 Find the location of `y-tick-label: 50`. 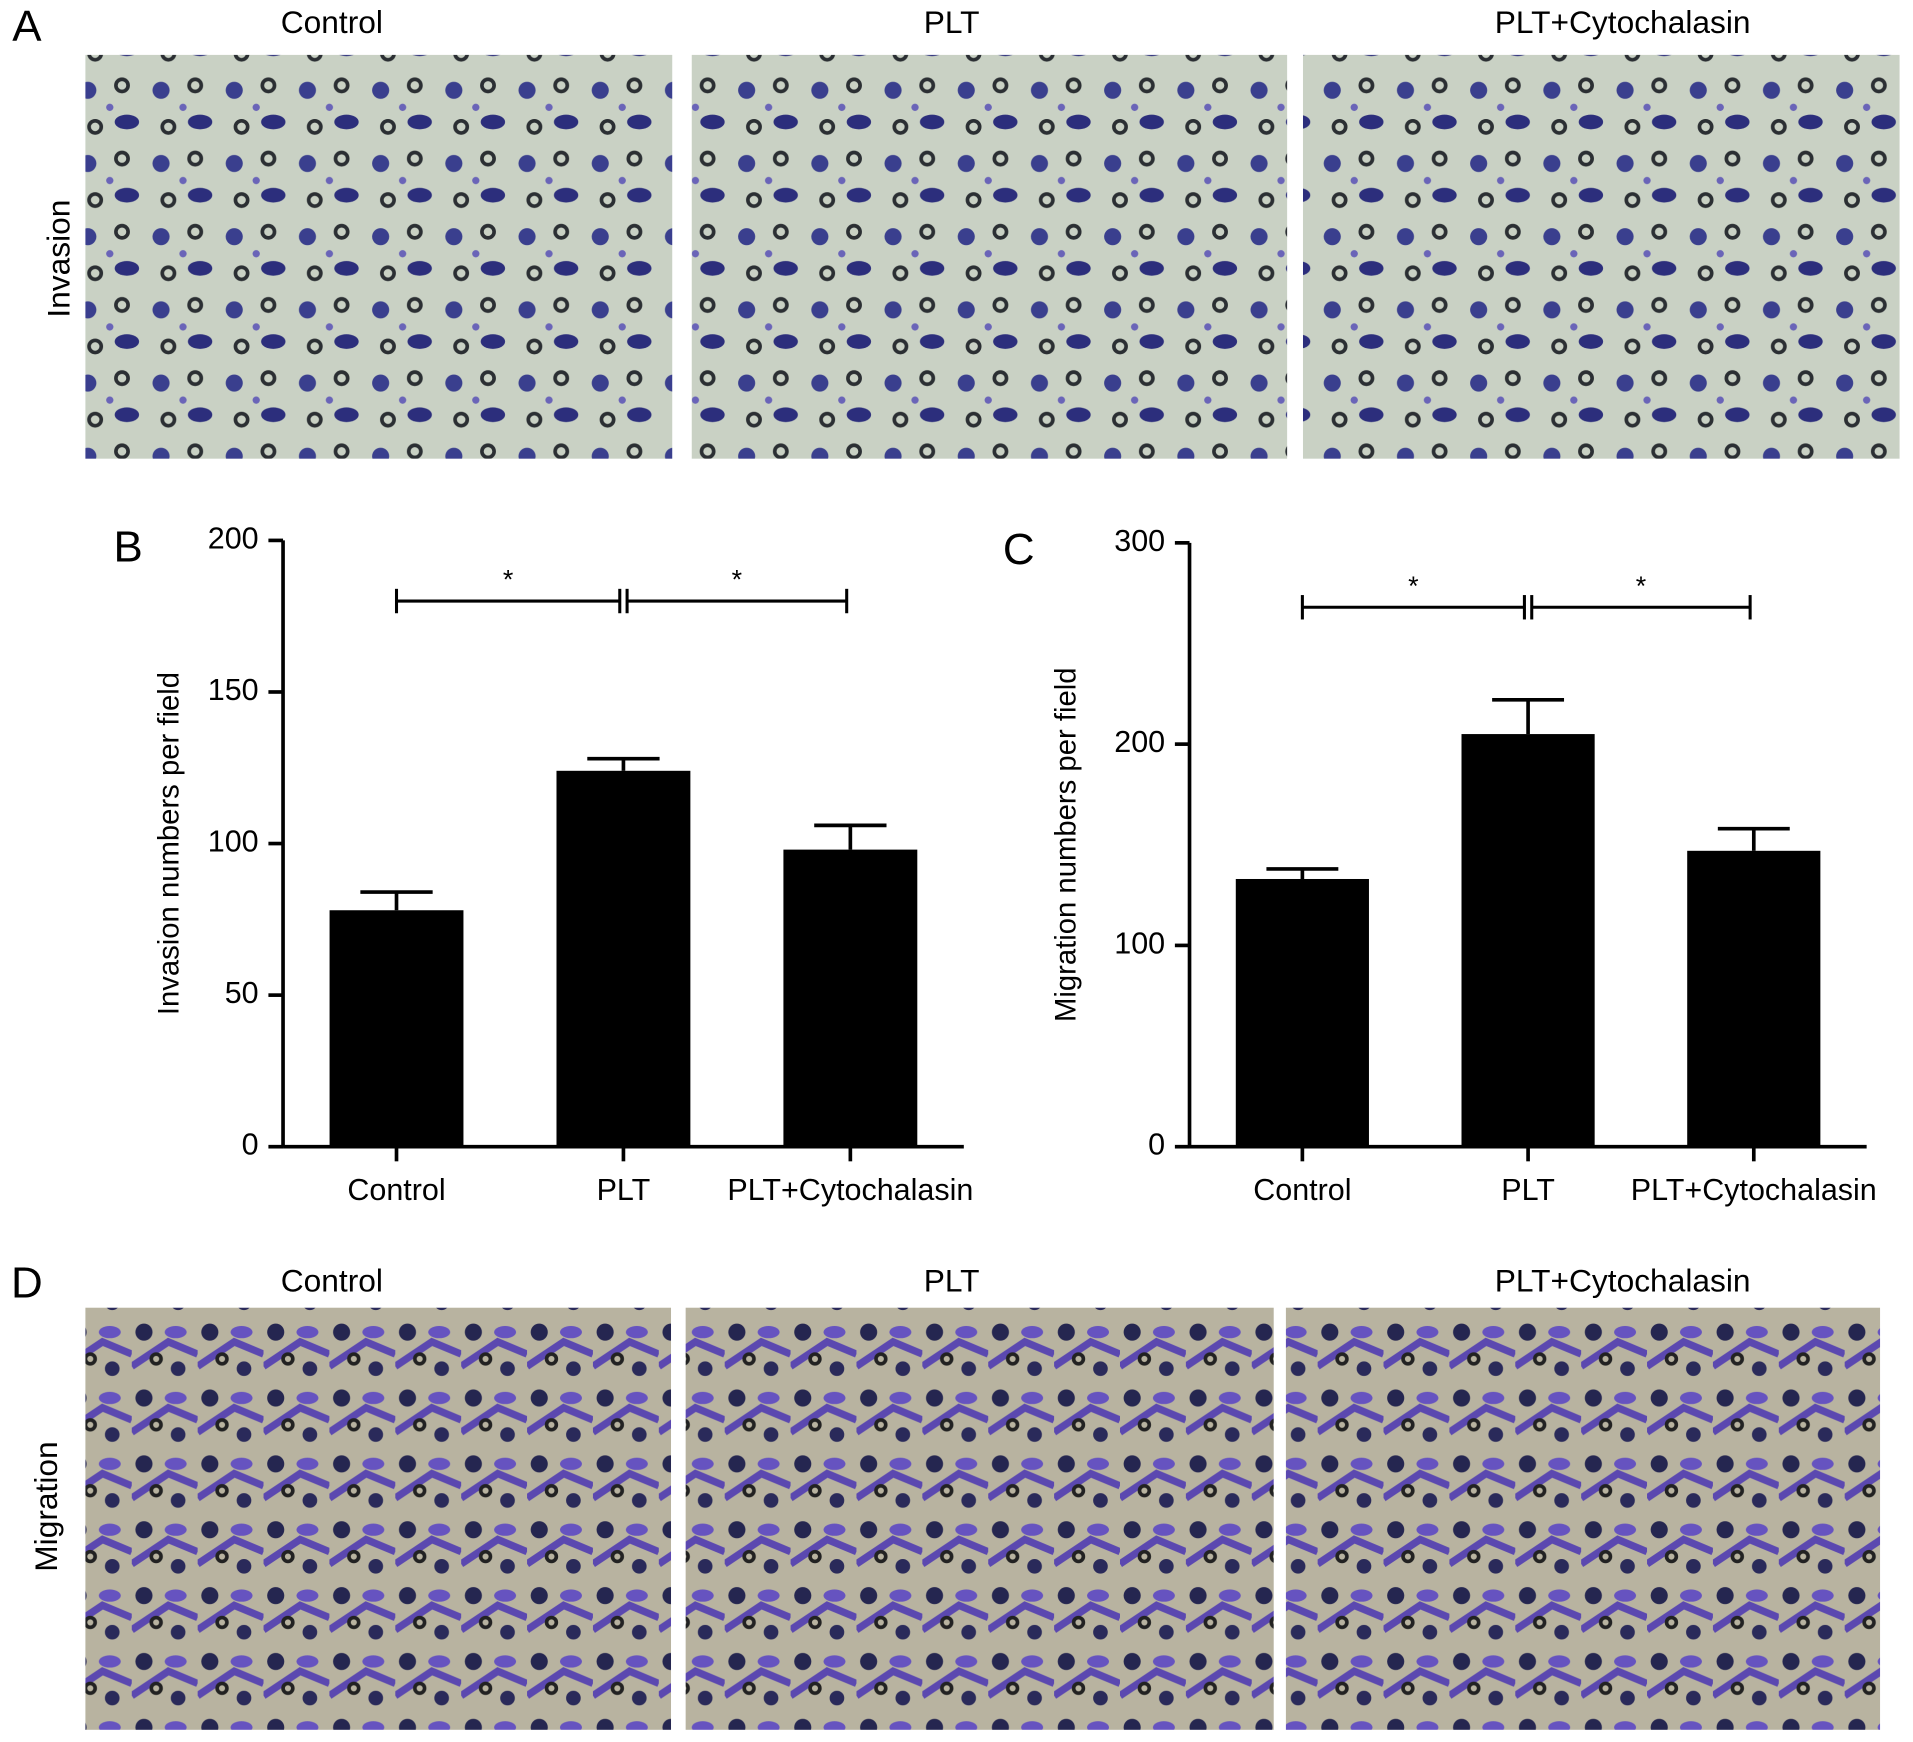

y-tick-label: 50 is located at coordinates (242, 993).